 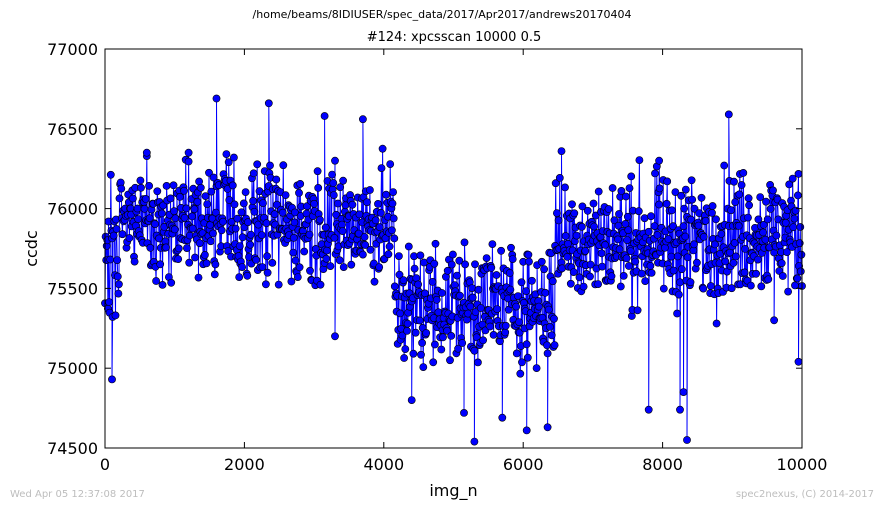 What do you see at coordinates (804, 494) in the screenshot?
I see `footer-credit: spec2nexus, (C) 2014-2017` at bounding box center [804, 494].